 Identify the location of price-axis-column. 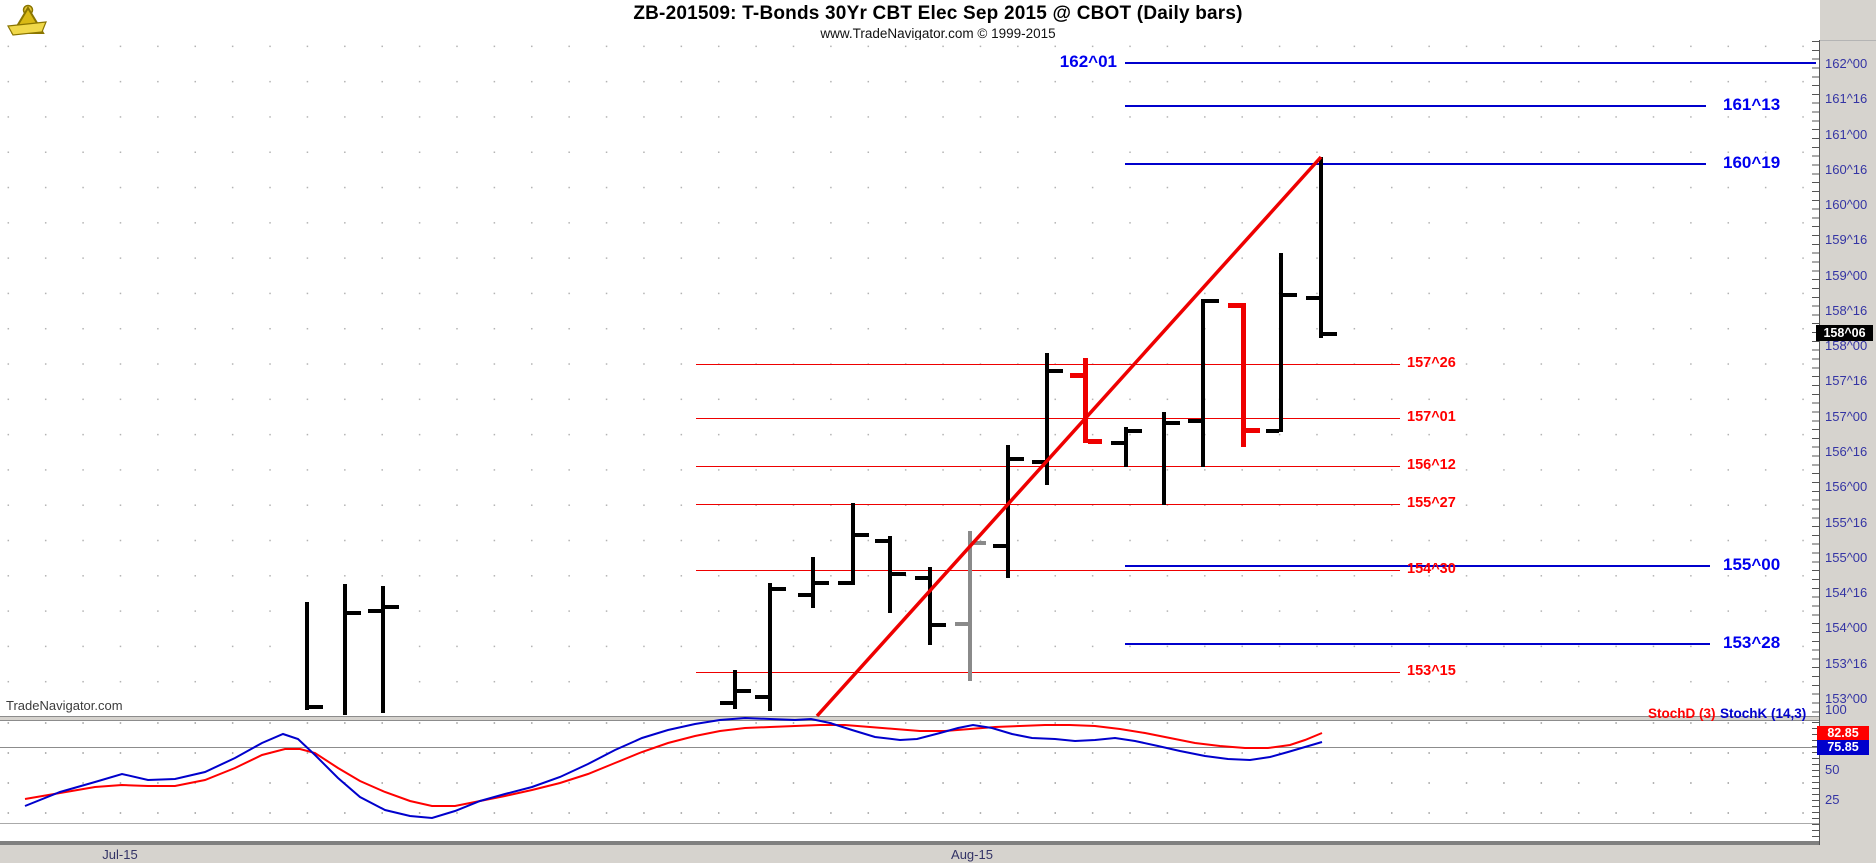
(1848, 422).